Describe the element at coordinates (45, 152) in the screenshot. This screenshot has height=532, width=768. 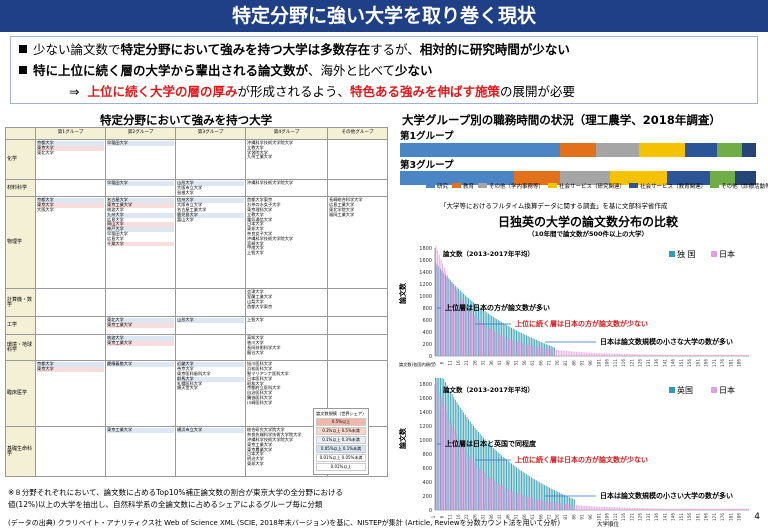
I see `university-name: 東北大学` at that location.